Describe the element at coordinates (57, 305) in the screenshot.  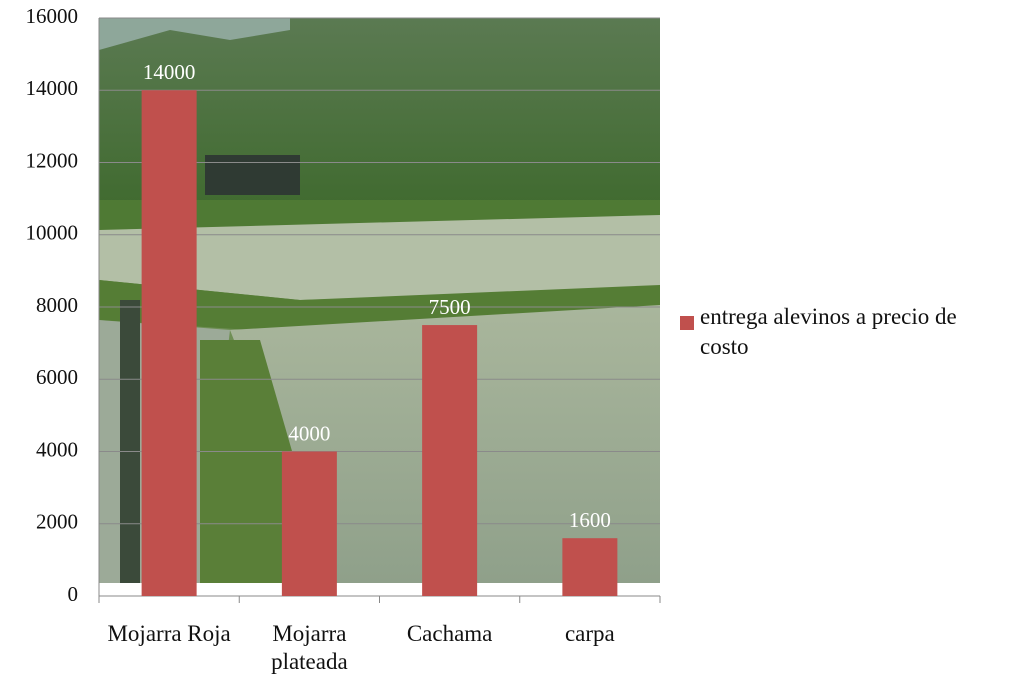
I see `y-tick-label: 8000` at that location.